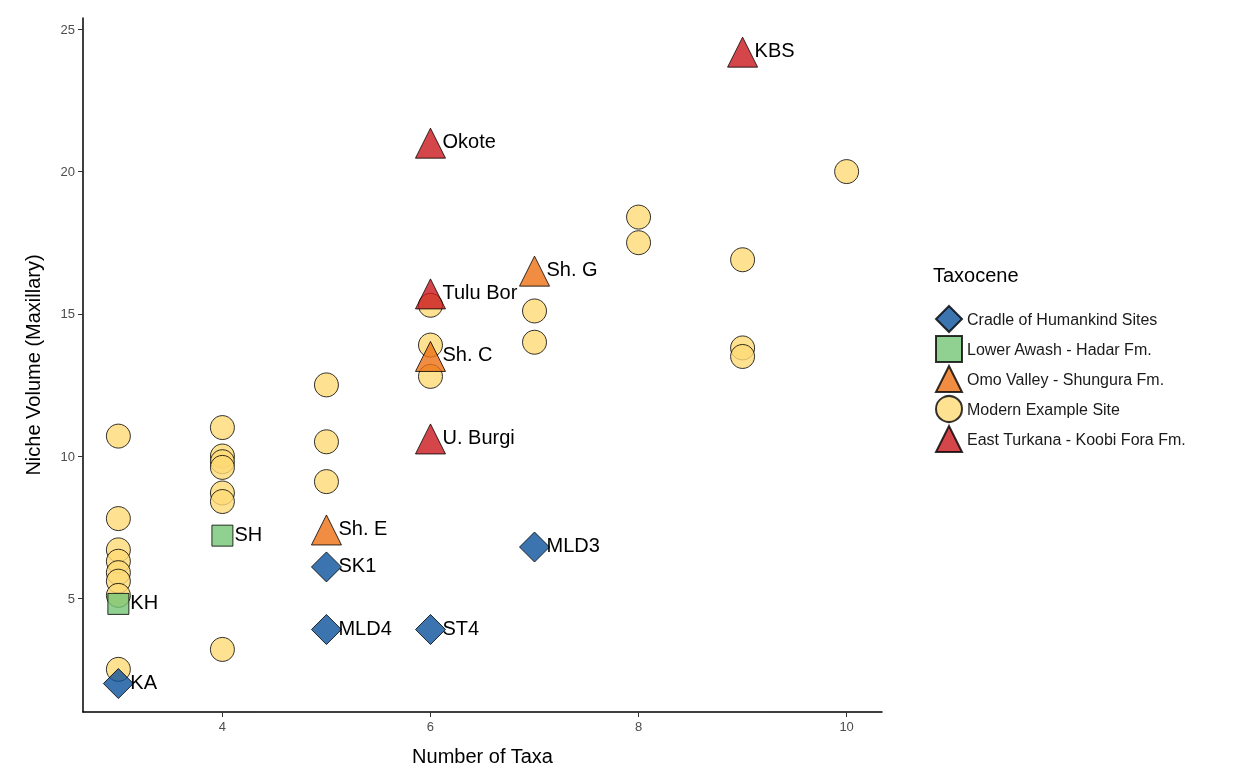  Describe the element at coordinates (480, 291) in the screenshot. I see `annotation: Tulu Bor` at that location.